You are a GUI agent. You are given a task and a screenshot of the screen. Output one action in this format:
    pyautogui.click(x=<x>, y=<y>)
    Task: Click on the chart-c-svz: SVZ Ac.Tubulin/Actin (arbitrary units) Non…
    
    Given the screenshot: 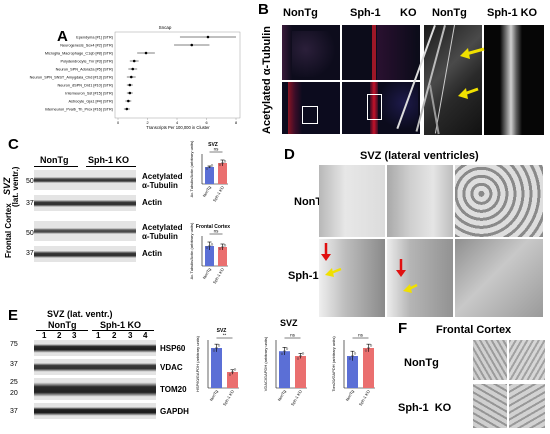 What is the action you would take?
    pyautogui.click(x=208, y=171)
    